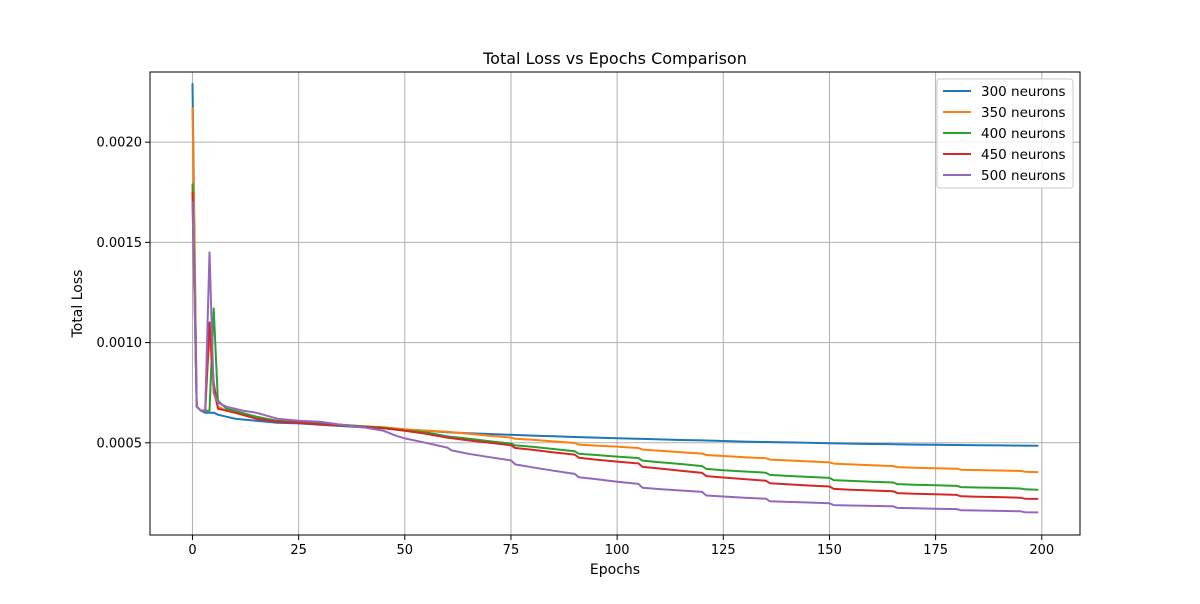 This screenshot has height=604, width=1200. What do you see at coordinates (405, 550) in the screenshot?
I see `x-tick-label: 50` at bounding box center [405, 550].